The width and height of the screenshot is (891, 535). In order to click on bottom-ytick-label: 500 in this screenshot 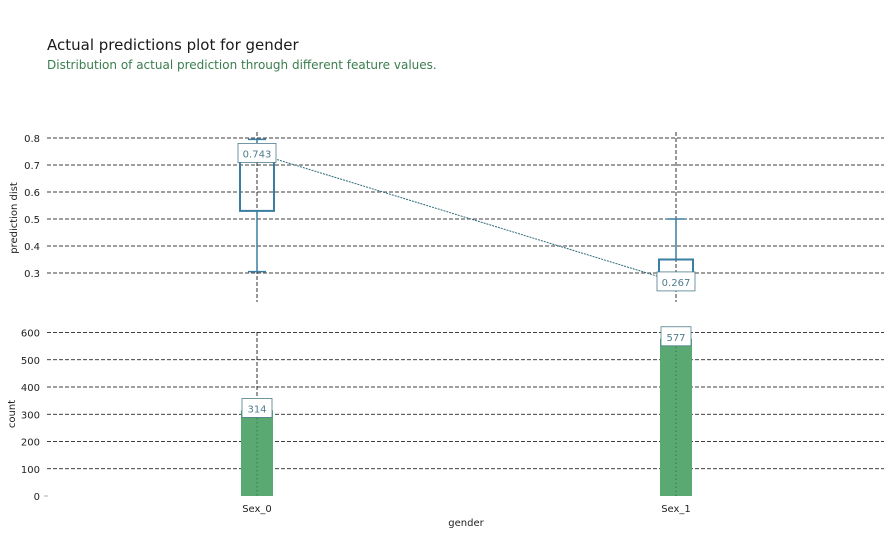, I will do `click(30, 361)`.